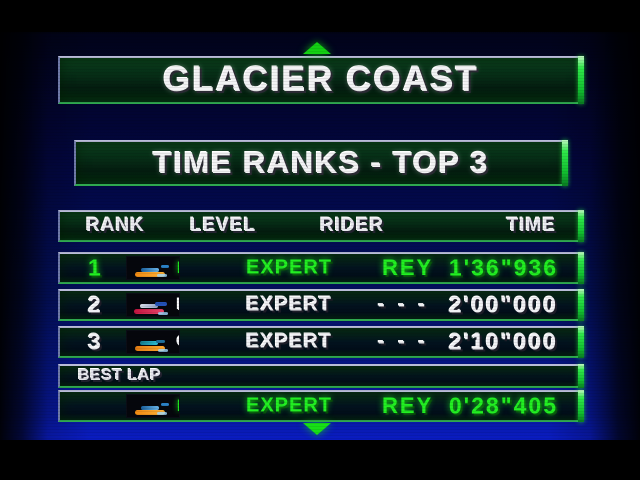  Describe the element at coordinates (503, 267) in the screenshot. I see `cell-time: 1'36"936` at that location.